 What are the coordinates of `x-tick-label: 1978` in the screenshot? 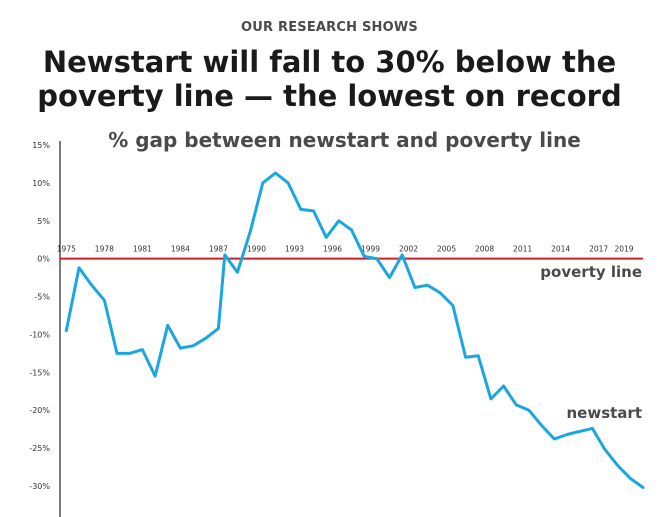 It's located at (104, 249).